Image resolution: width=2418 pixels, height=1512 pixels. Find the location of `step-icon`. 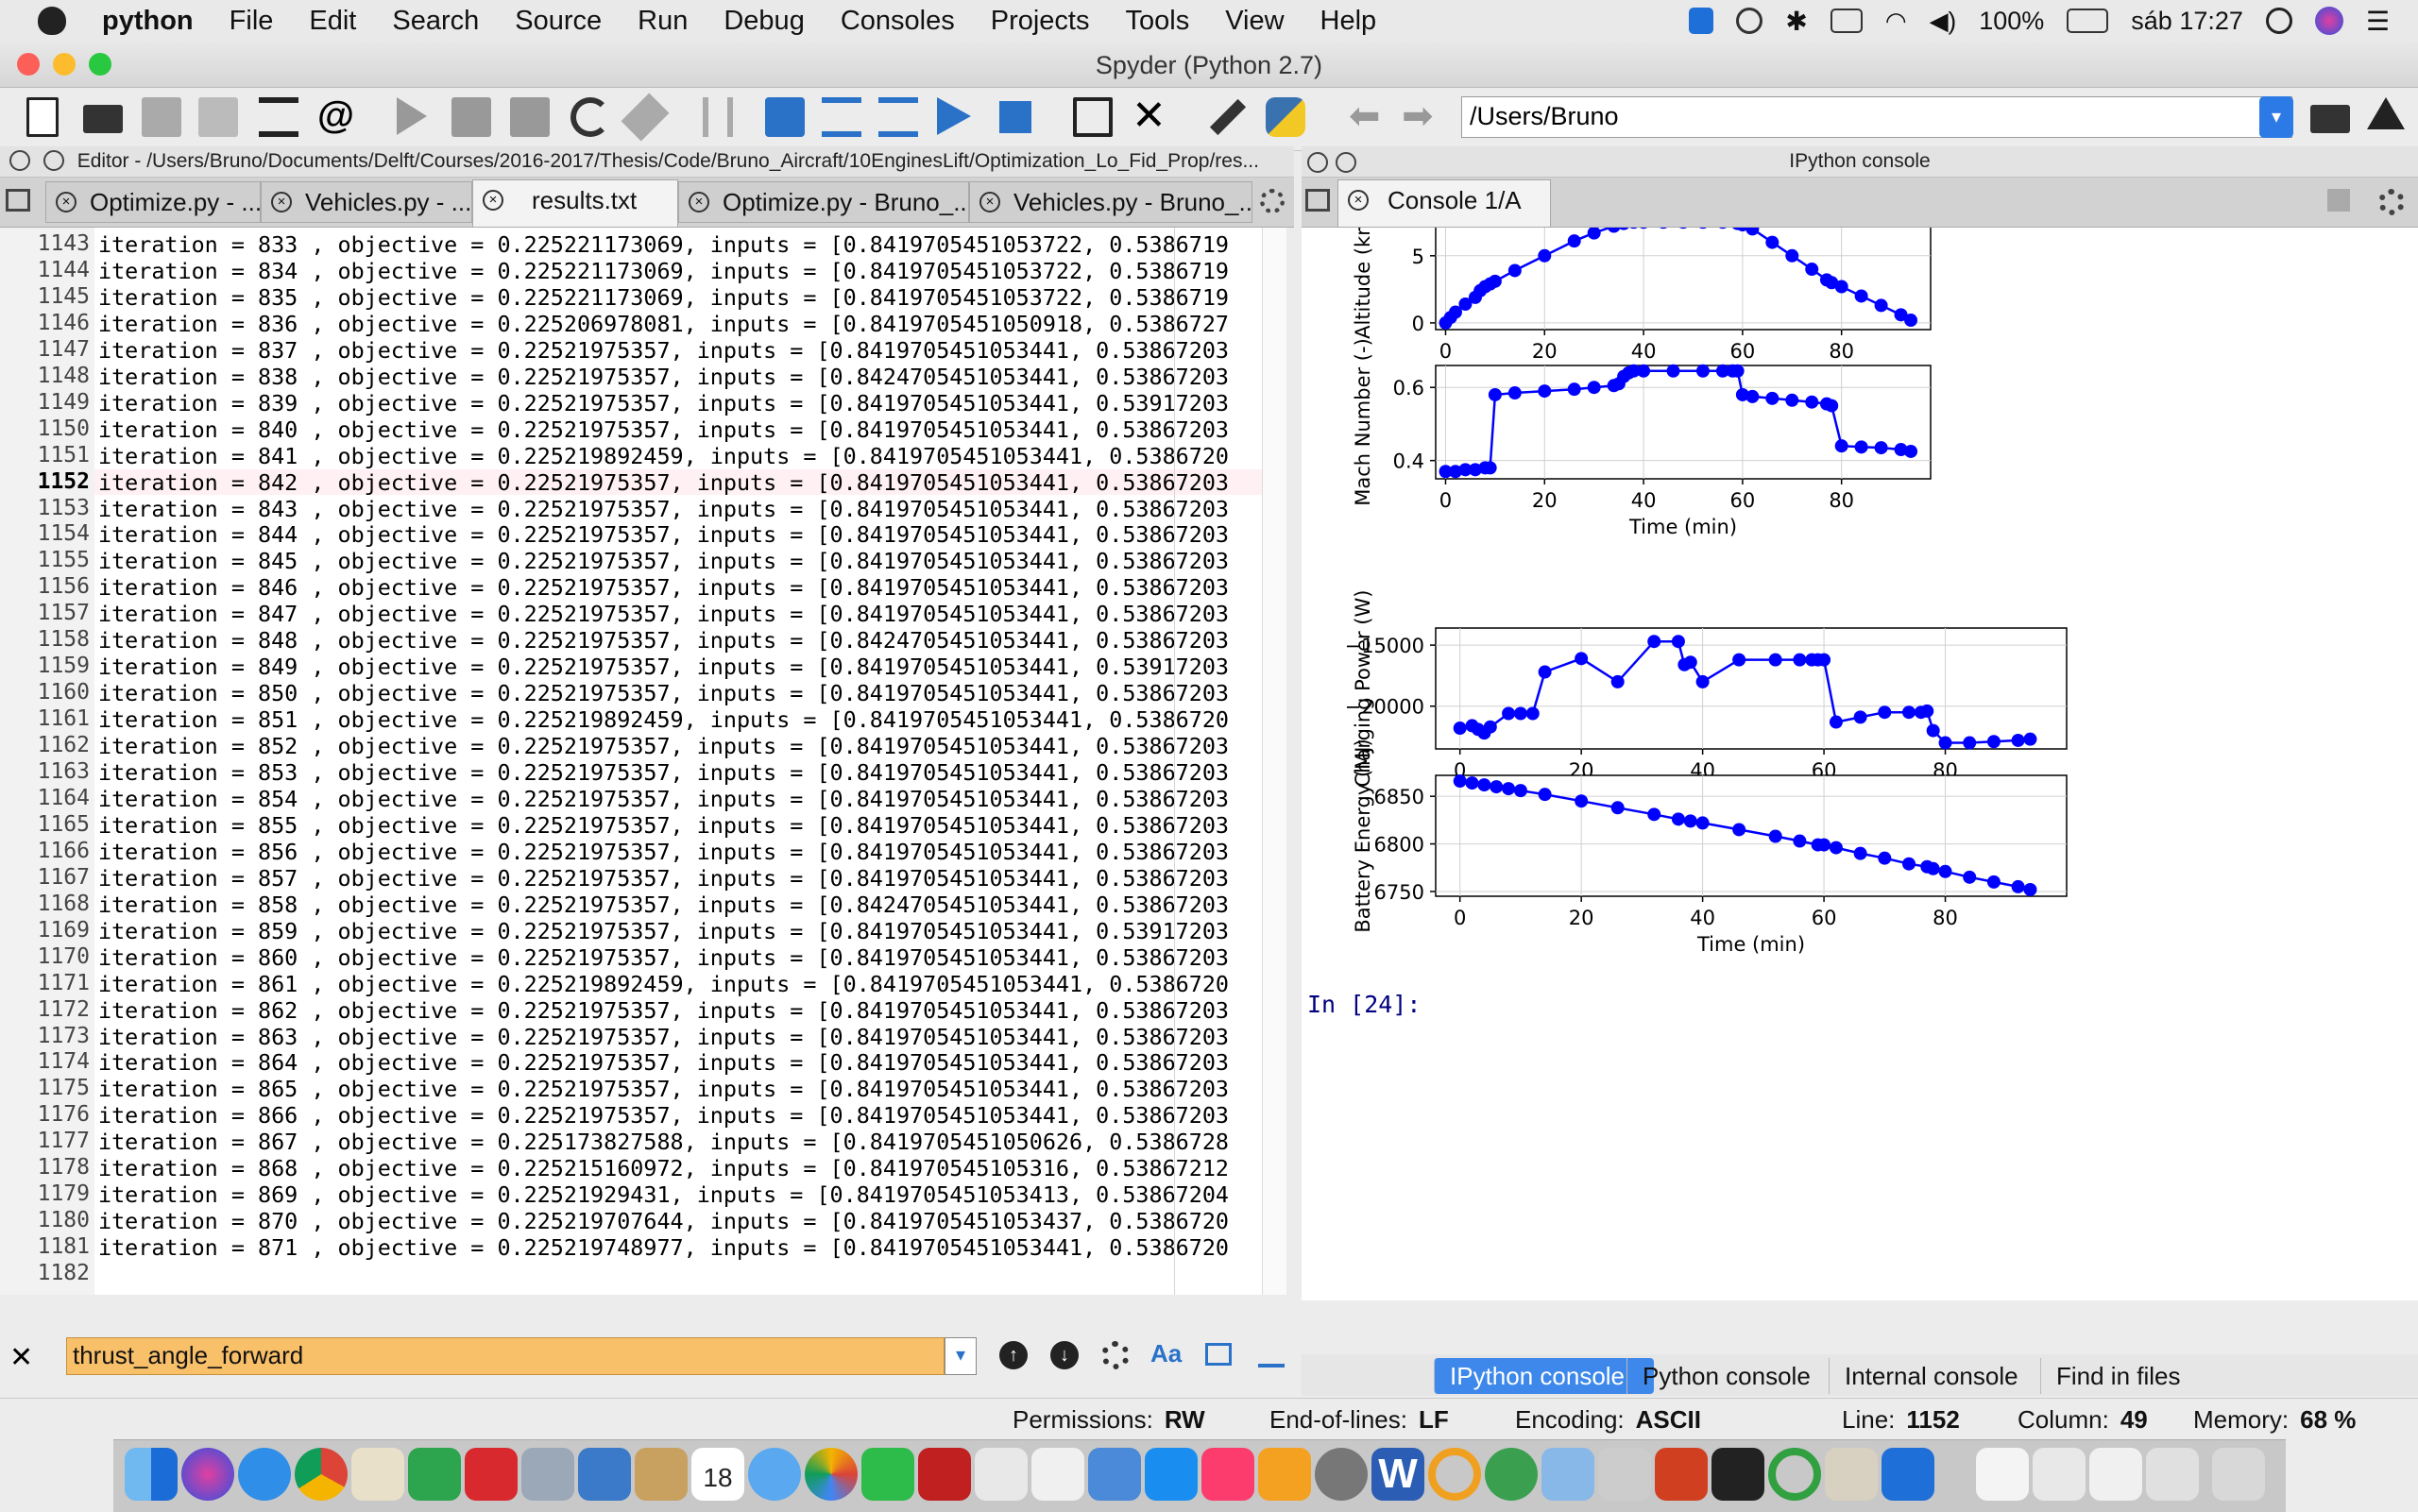

step-icon is located at coordinates (785, 117).